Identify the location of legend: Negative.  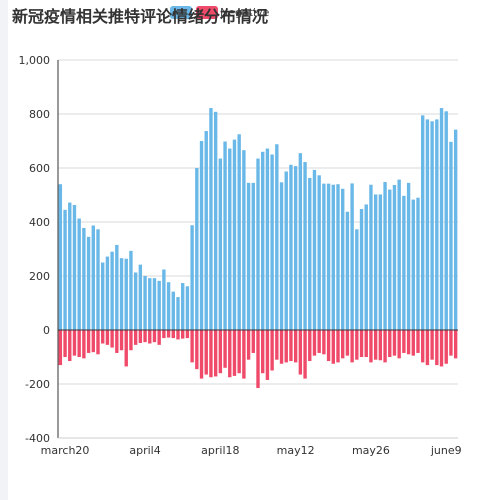
(219, 12).